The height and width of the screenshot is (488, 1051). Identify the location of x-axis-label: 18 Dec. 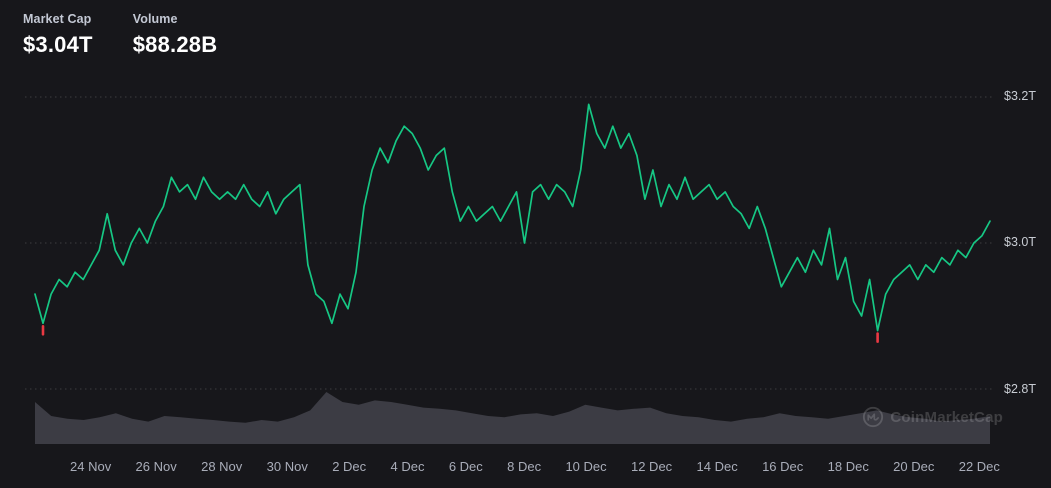
(848, 466).